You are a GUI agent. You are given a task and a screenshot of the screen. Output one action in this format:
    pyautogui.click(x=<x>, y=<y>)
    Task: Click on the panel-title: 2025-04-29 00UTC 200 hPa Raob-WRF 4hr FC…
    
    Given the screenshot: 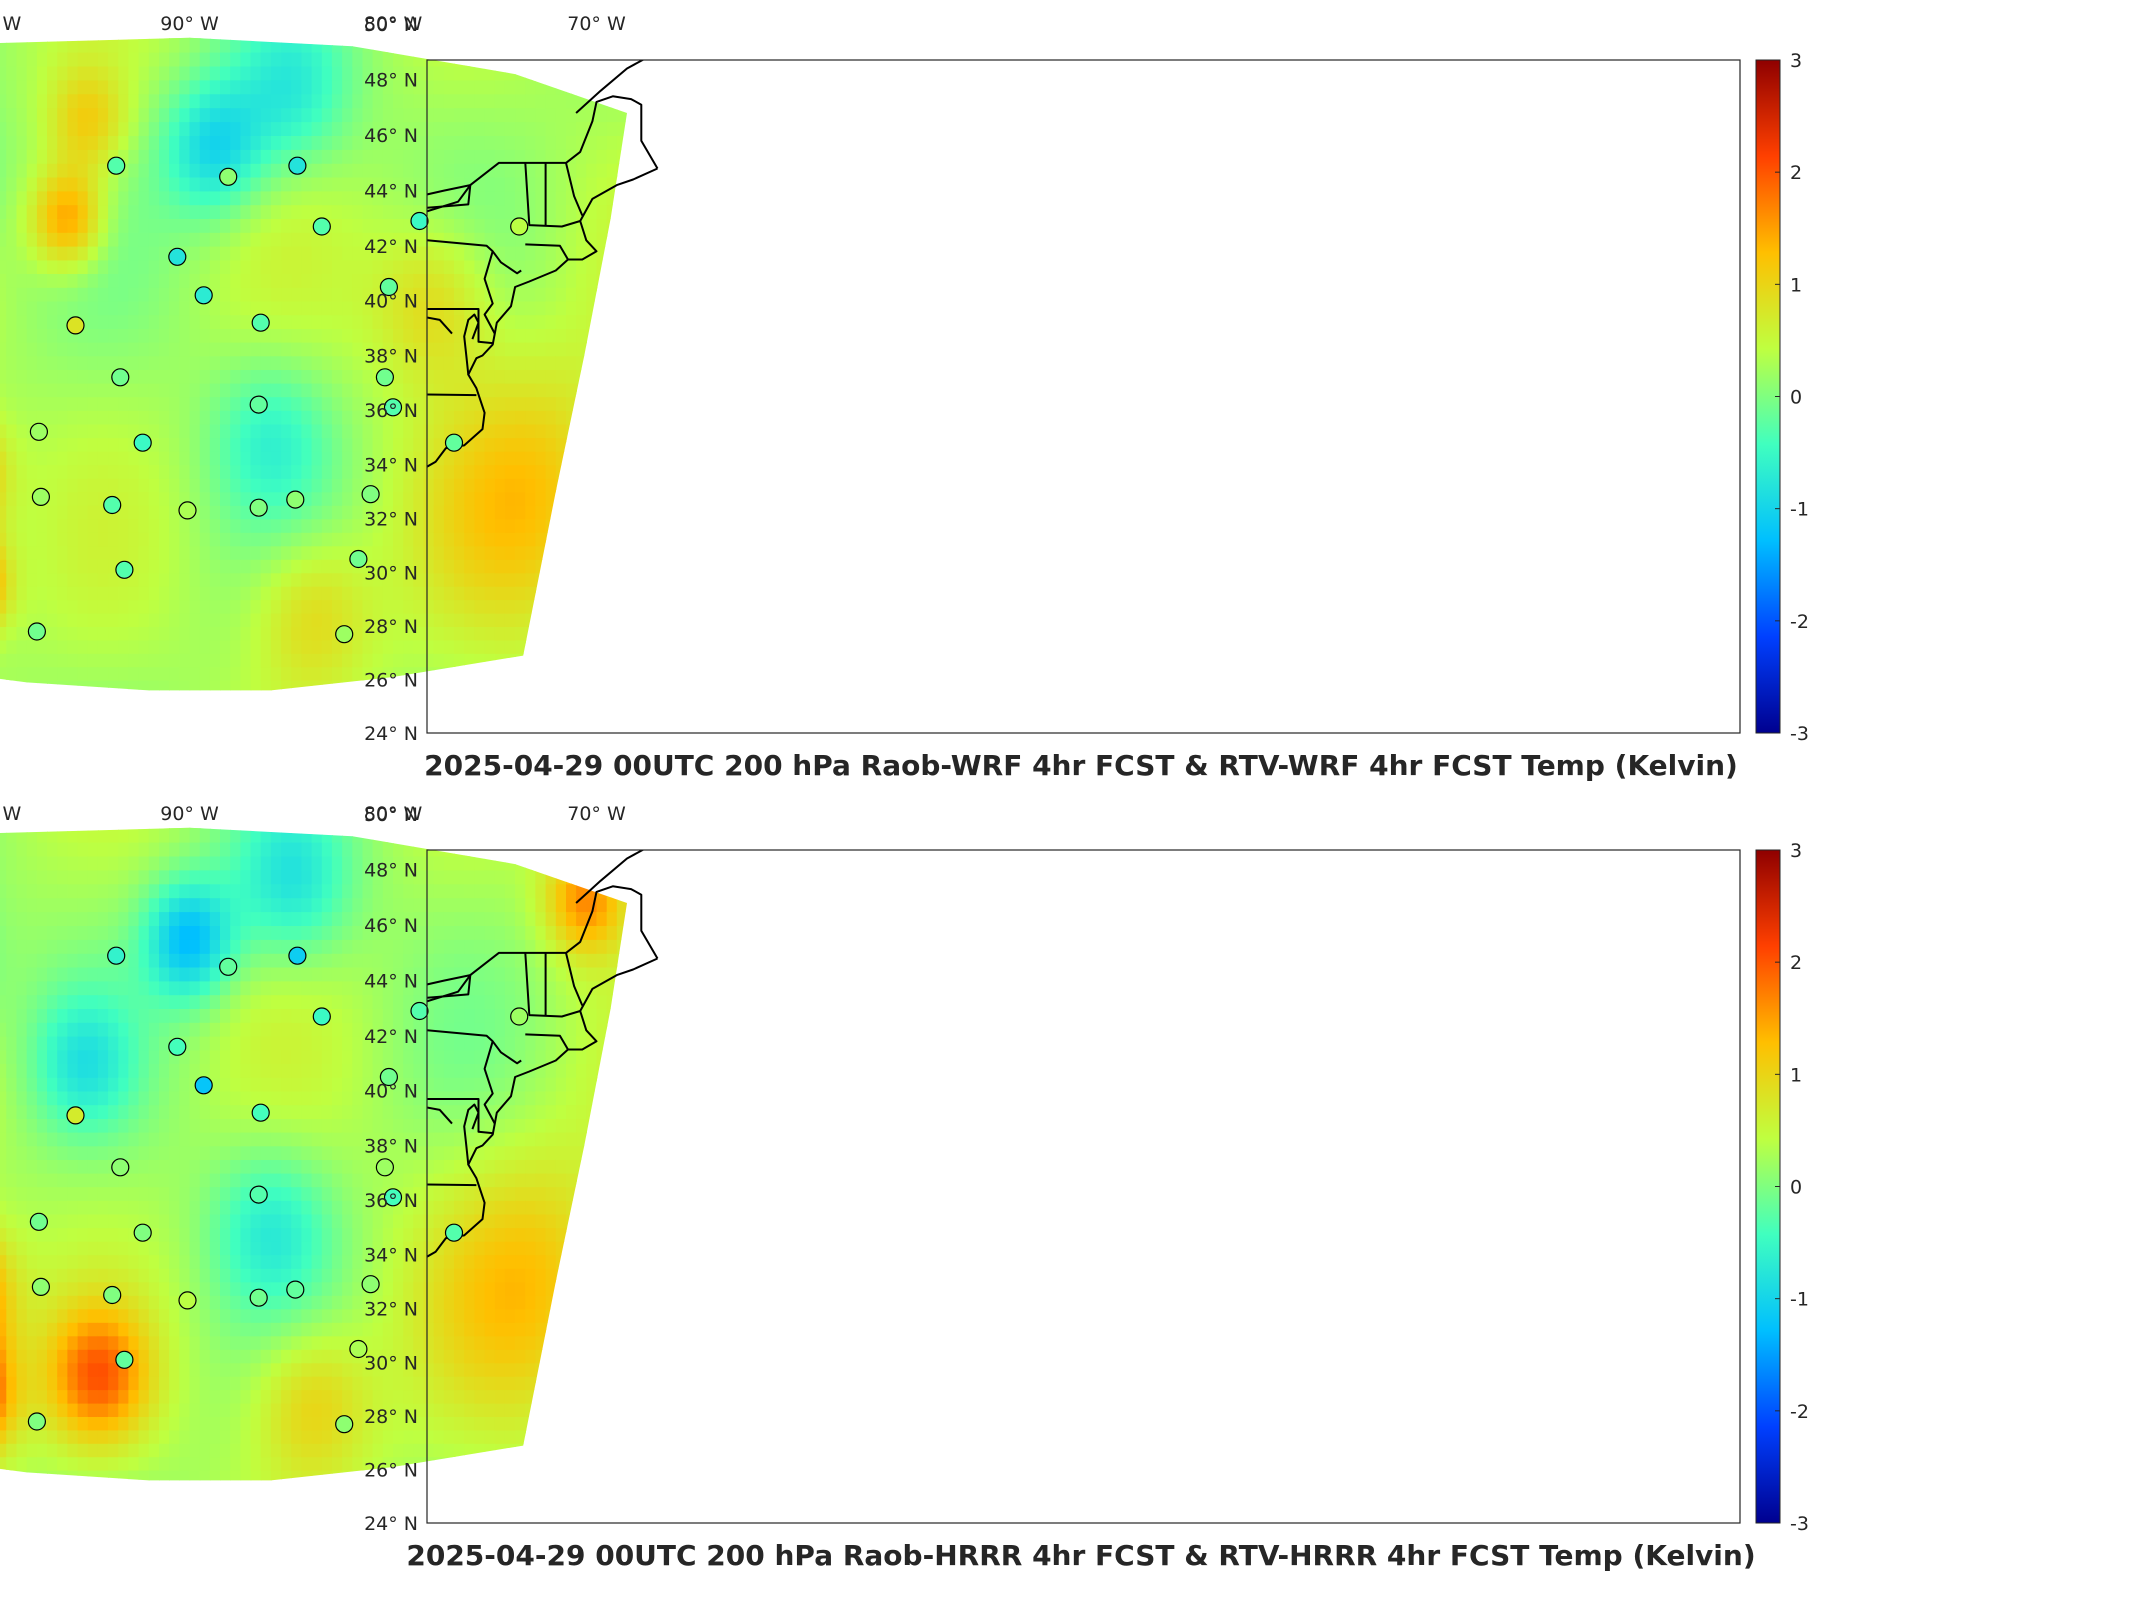 What is the action you would take?
    pyautogui.click(x=1081, y=765)
    